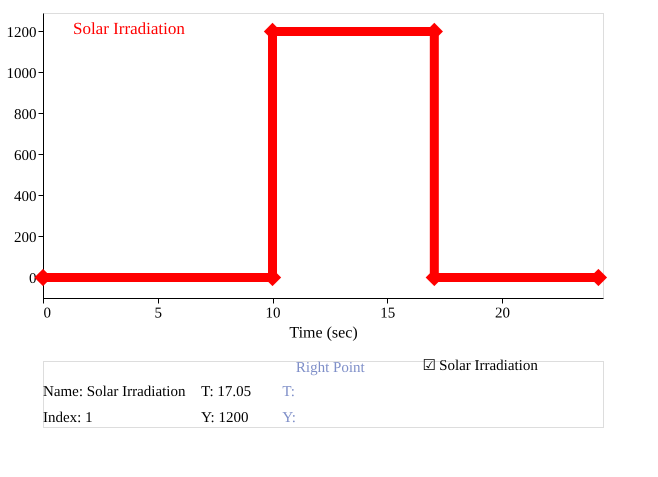  What do you see at coordinates (480, 366) in the screenshot?
I see `text: ☑ Solar Irradiation` at bounding box center [480, 366].